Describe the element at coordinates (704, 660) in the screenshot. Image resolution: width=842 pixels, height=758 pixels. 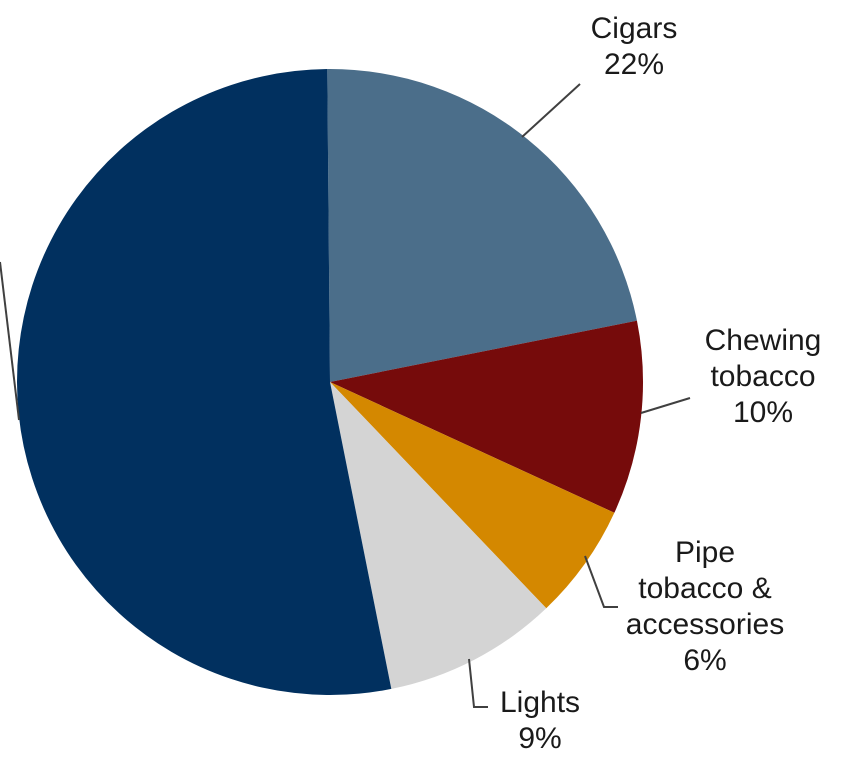
I see `slice-value-label: 6%` at that location.